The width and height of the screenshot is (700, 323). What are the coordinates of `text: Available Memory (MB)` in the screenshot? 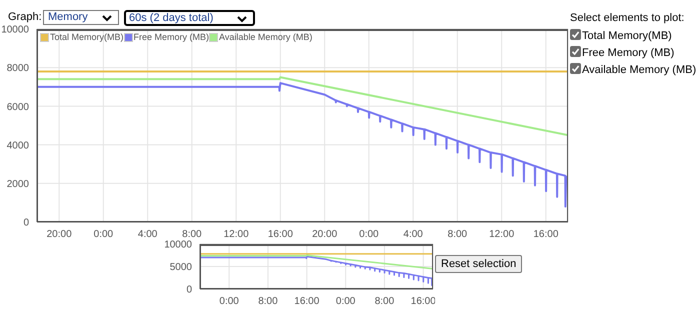 It's located at (639, 70).